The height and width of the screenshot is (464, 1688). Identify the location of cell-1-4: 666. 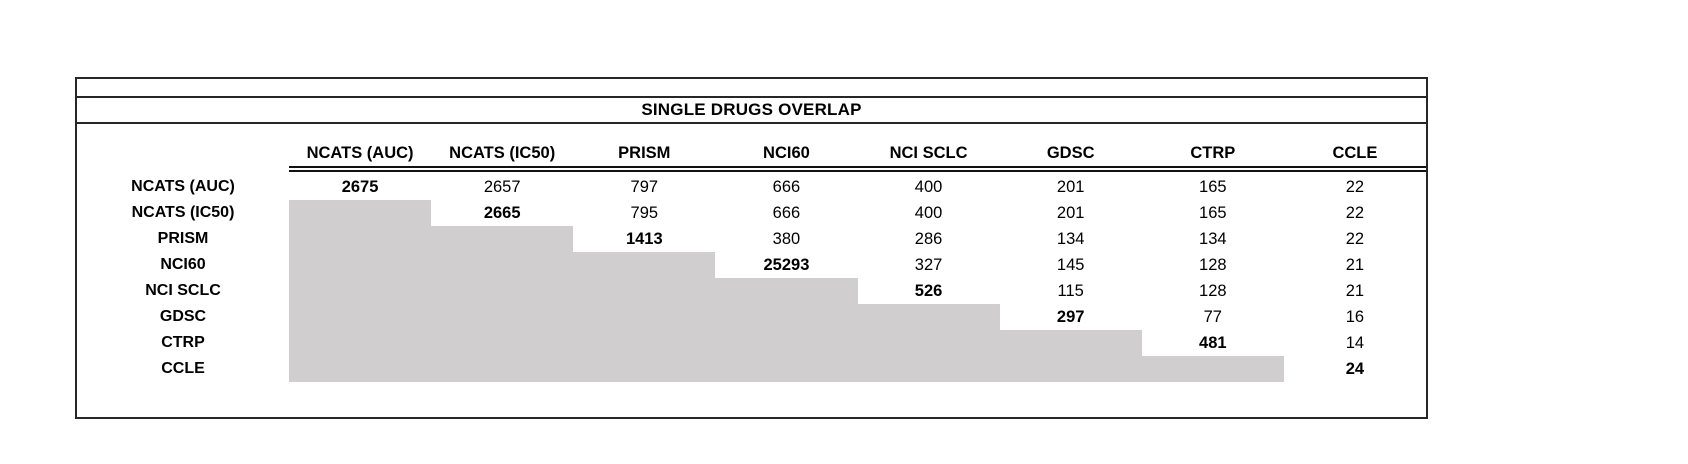
(786, 187).